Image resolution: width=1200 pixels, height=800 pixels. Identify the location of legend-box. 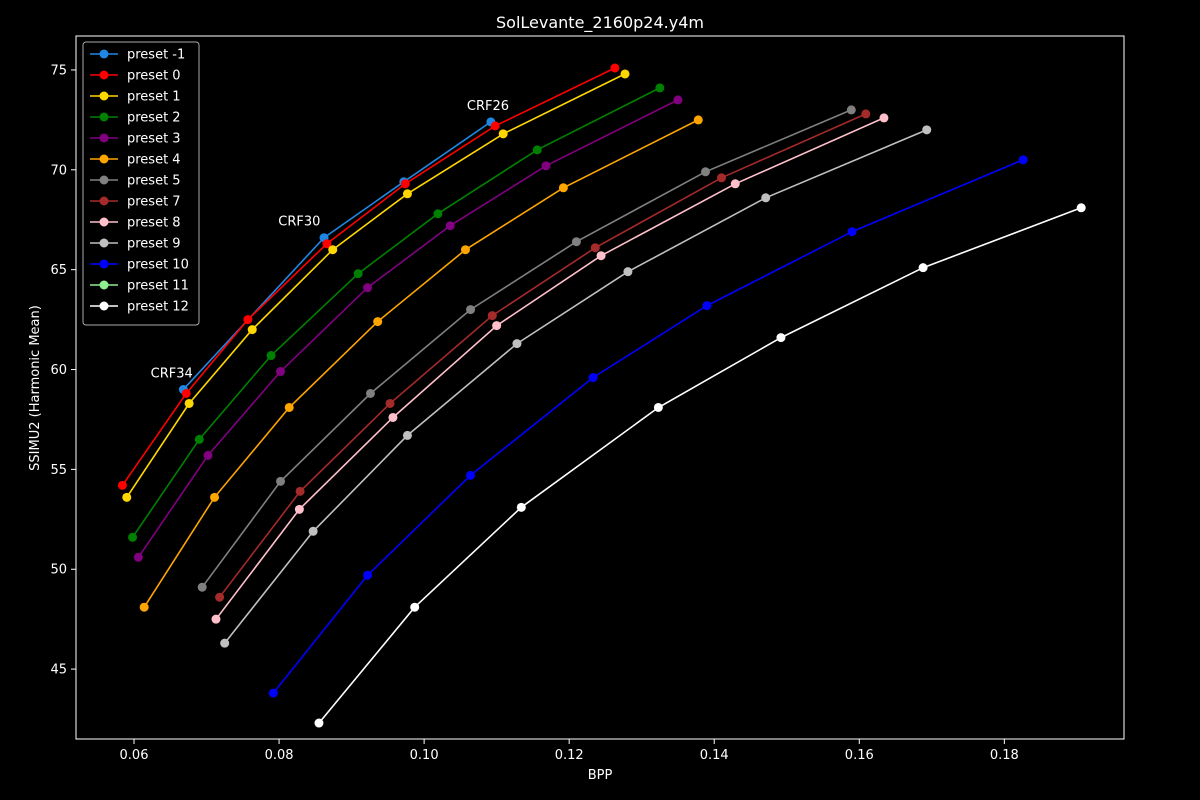
(141, 183).